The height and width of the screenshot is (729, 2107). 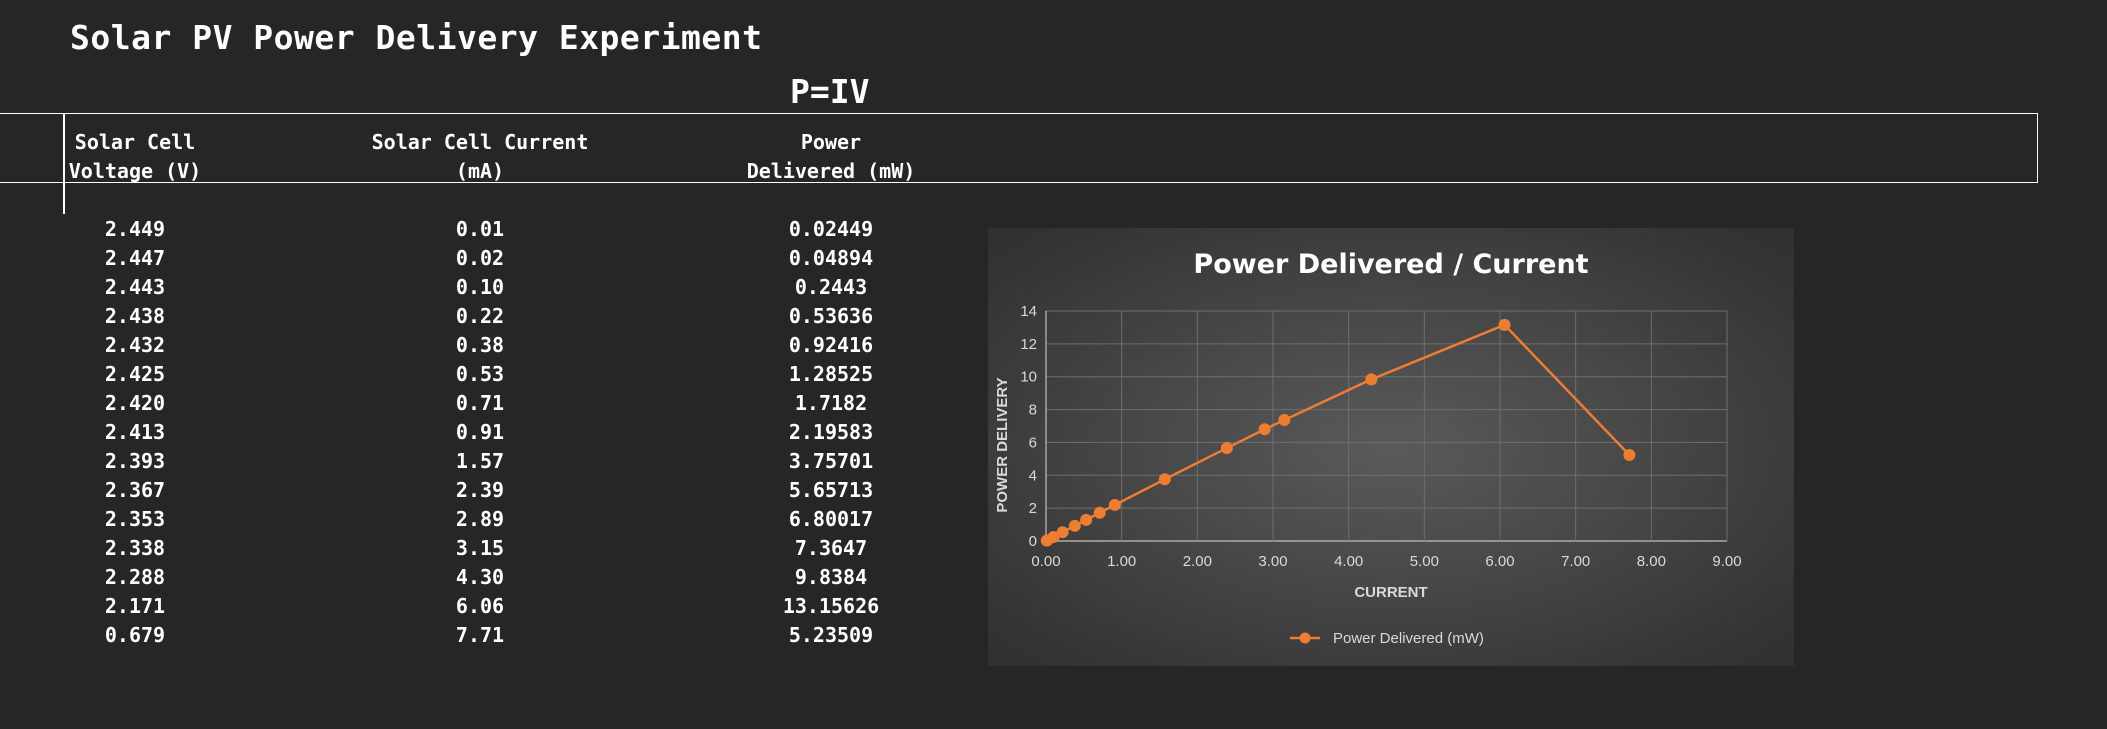 I want to click on cell-current: 2.39, so click(x=480, y=490).